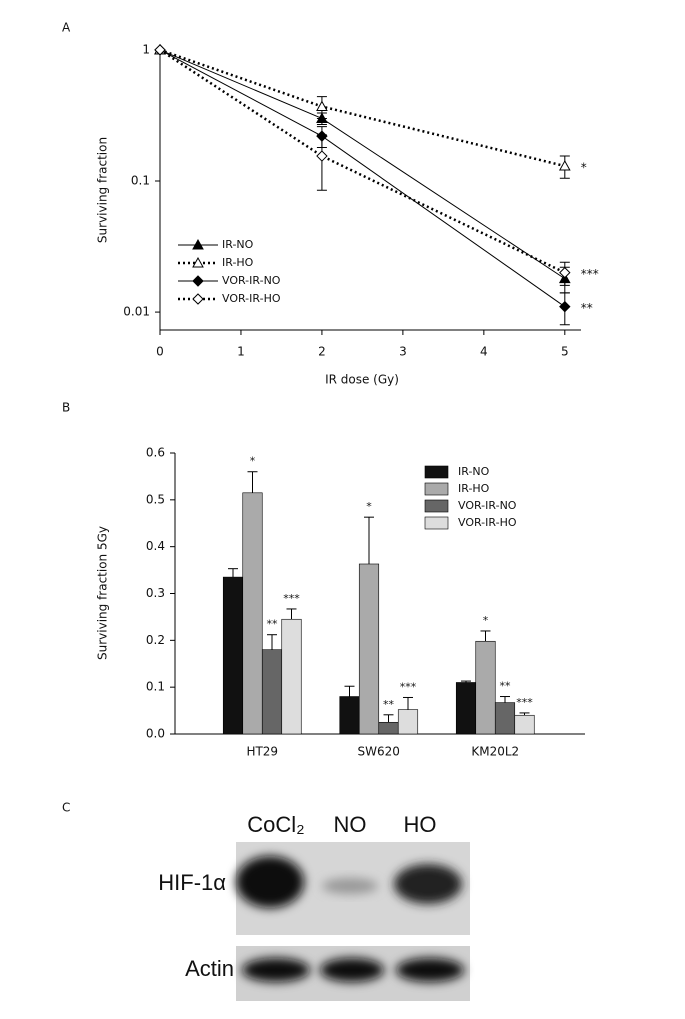  What do you see at coordinates (275, 824) in the screenshot?
I see `lane-label: CoCl₂` at bounding box center [275, 824].